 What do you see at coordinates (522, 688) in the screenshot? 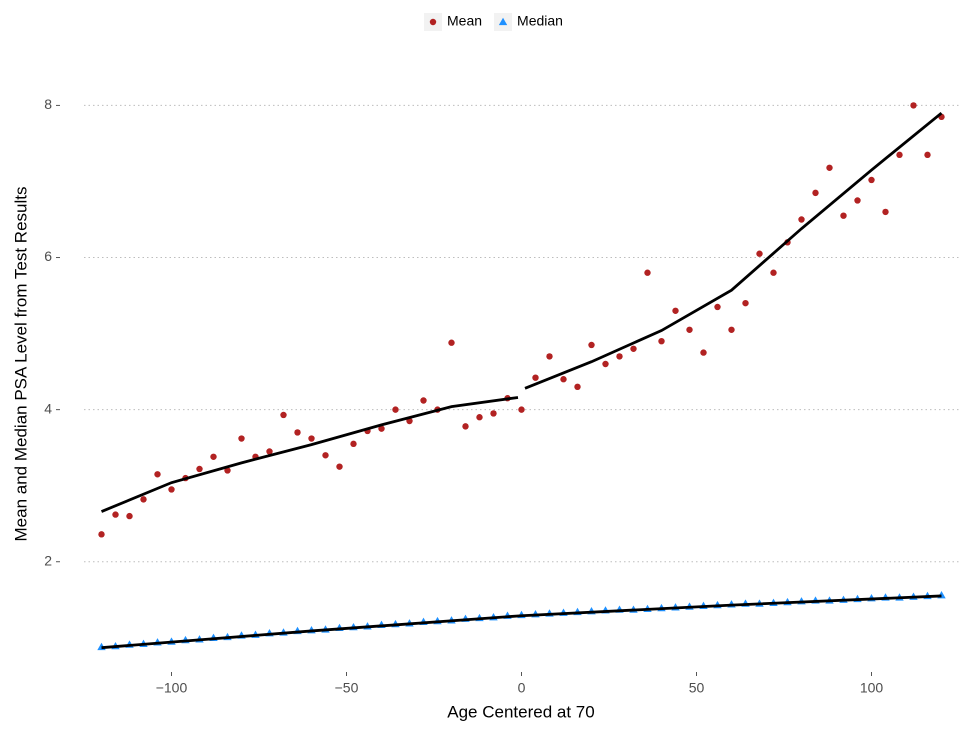
I see `x-tick-label: 0` at bounding box center [522, 688].